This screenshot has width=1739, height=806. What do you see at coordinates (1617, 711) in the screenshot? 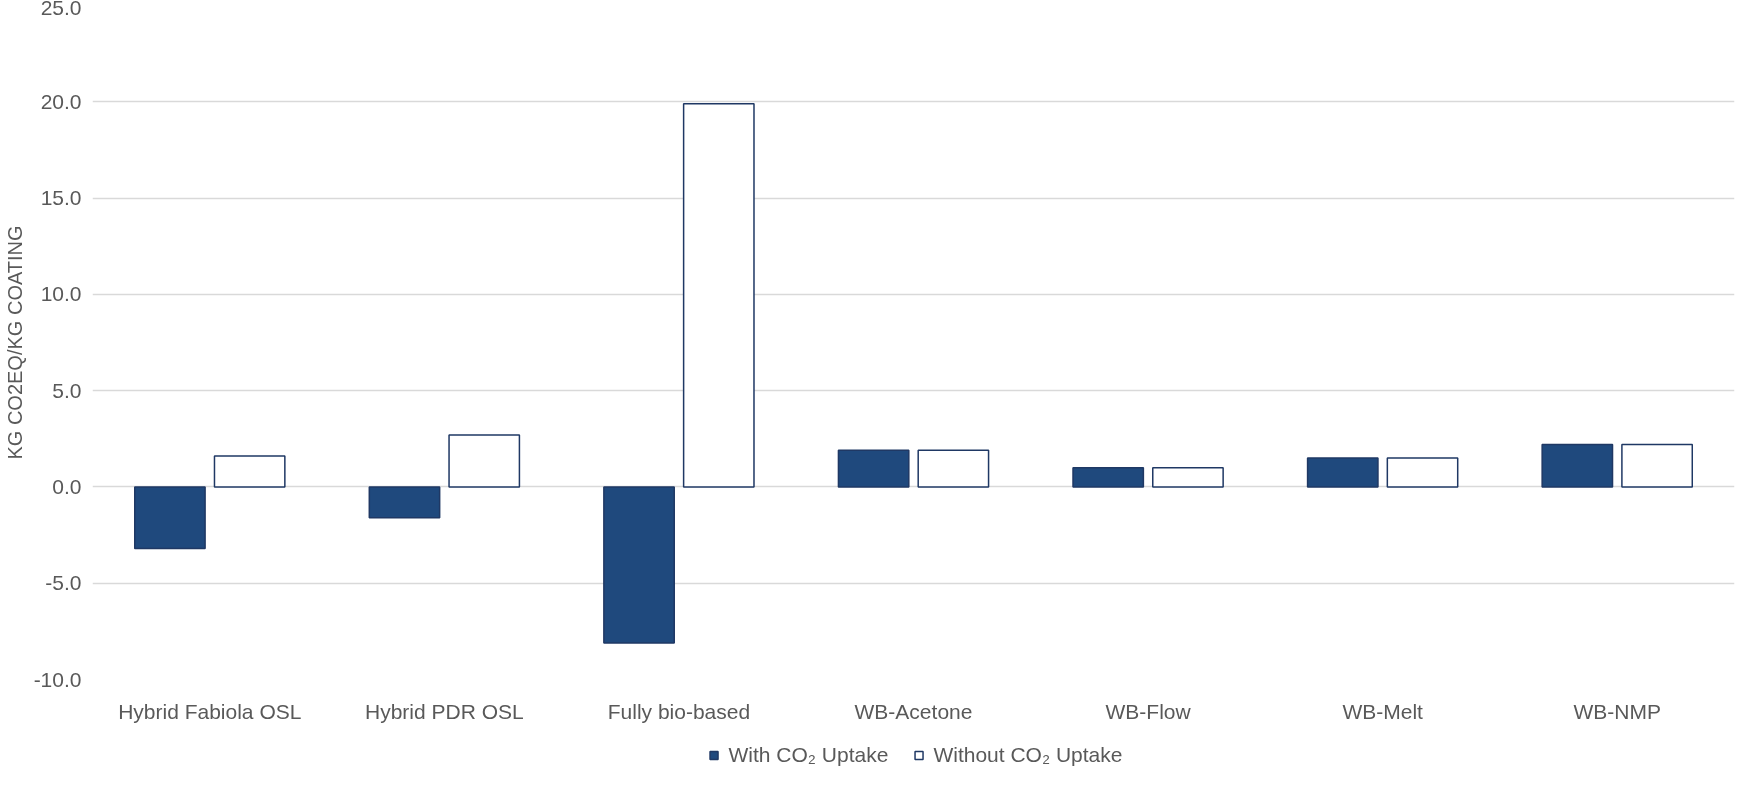
I see `x-tick-label: WB-NMP` at bounding box center [1617, 711].